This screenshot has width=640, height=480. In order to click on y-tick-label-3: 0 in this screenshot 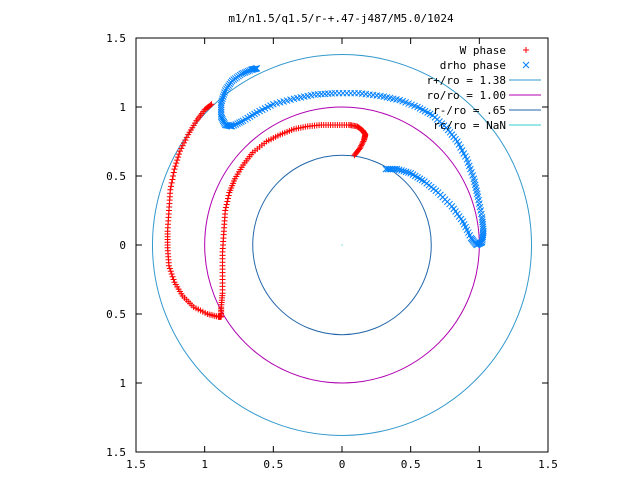, I will do `click(122, 245)`.